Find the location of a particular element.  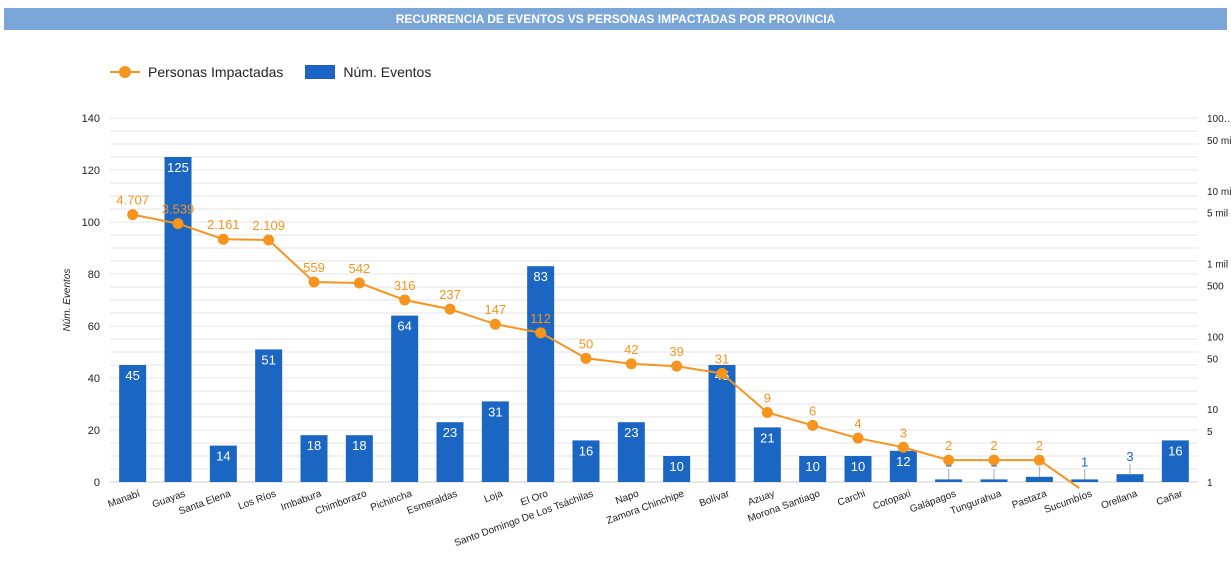

y-tick-label: 120 is located at coordinates (91, 171).